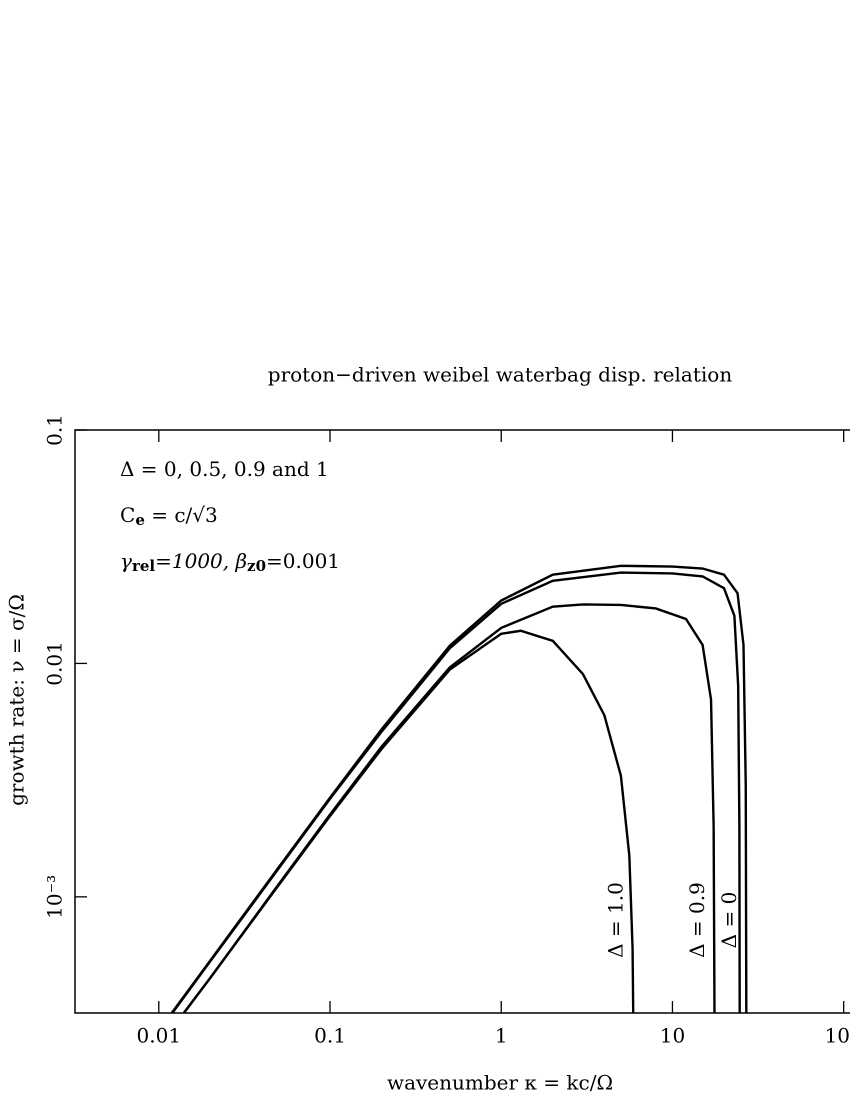  Describe the element at coordinates (55, 897) in the screenshot. I see `y-tick-label: 10⁻³` at that location.